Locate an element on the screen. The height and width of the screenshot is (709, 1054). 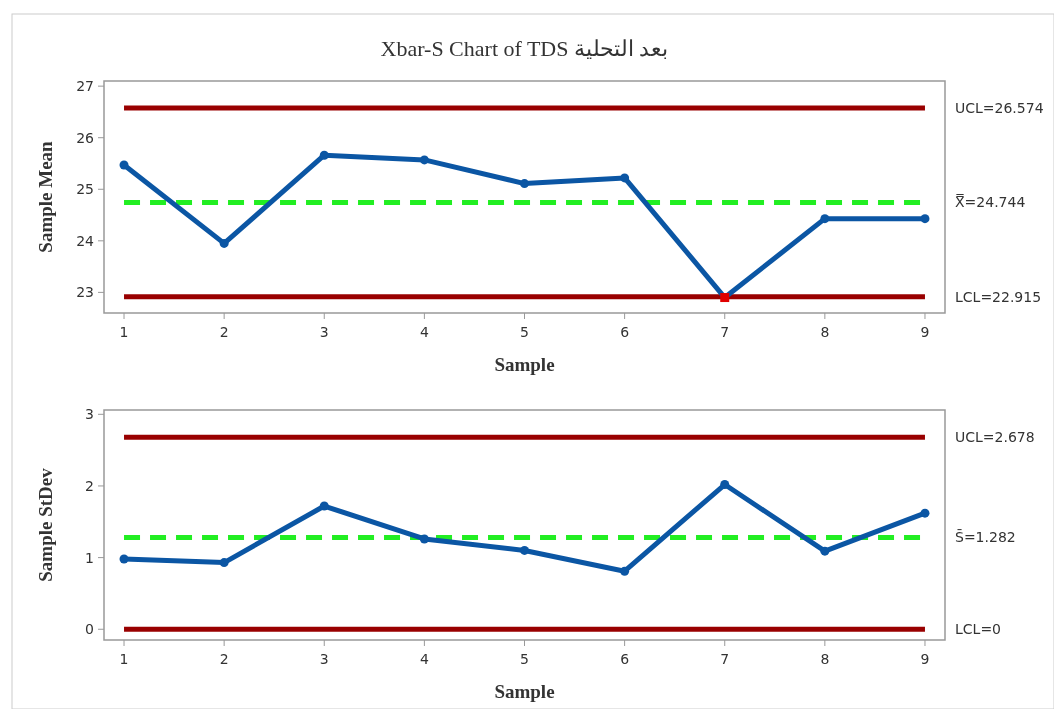
ref-line-label: UCL=2.678 is located at coordinates (995, 437).